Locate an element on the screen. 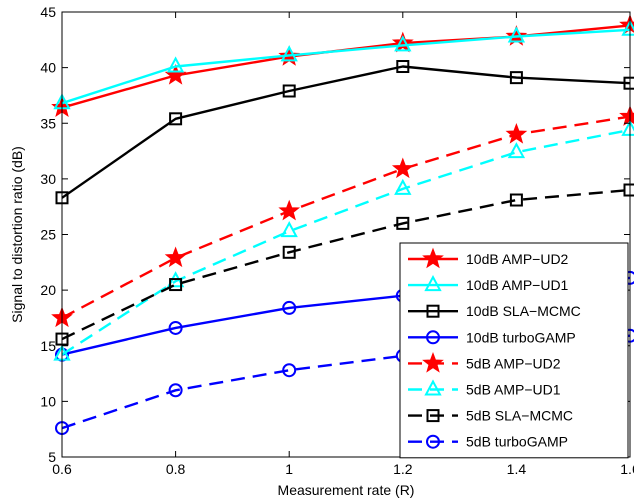 The image size is (634, 499). series-line is located at coordinates (346, 66).